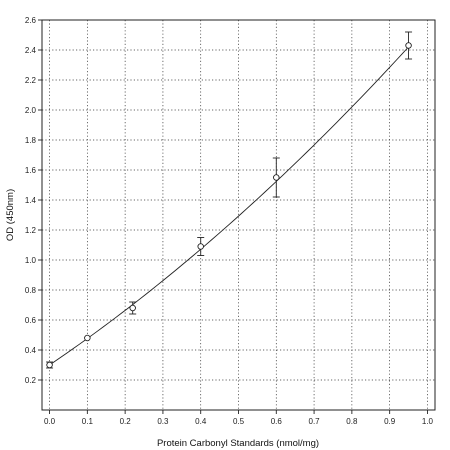 The height and width of the screenshot is (450, 450). I want to click on x-tick-label: 1.0, so click(428, 421).